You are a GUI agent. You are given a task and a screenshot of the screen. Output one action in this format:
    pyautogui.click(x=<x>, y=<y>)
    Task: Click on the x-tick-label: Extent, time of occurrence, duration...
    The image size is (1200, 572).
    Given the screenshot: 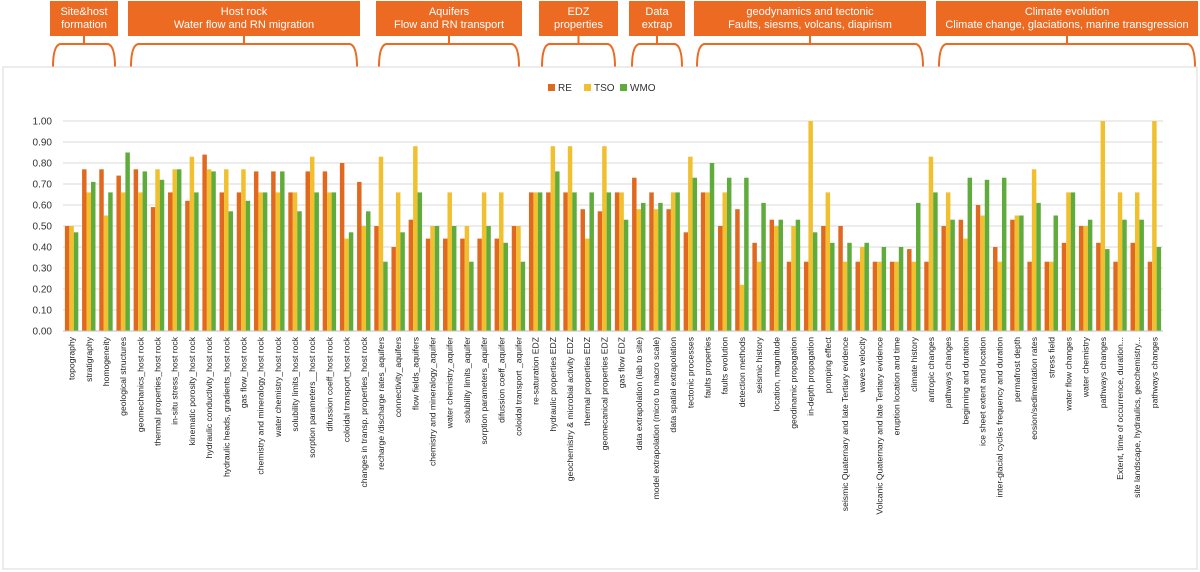 What is the action you would take?
    pyautogui.click(x=1120, y=408)
    